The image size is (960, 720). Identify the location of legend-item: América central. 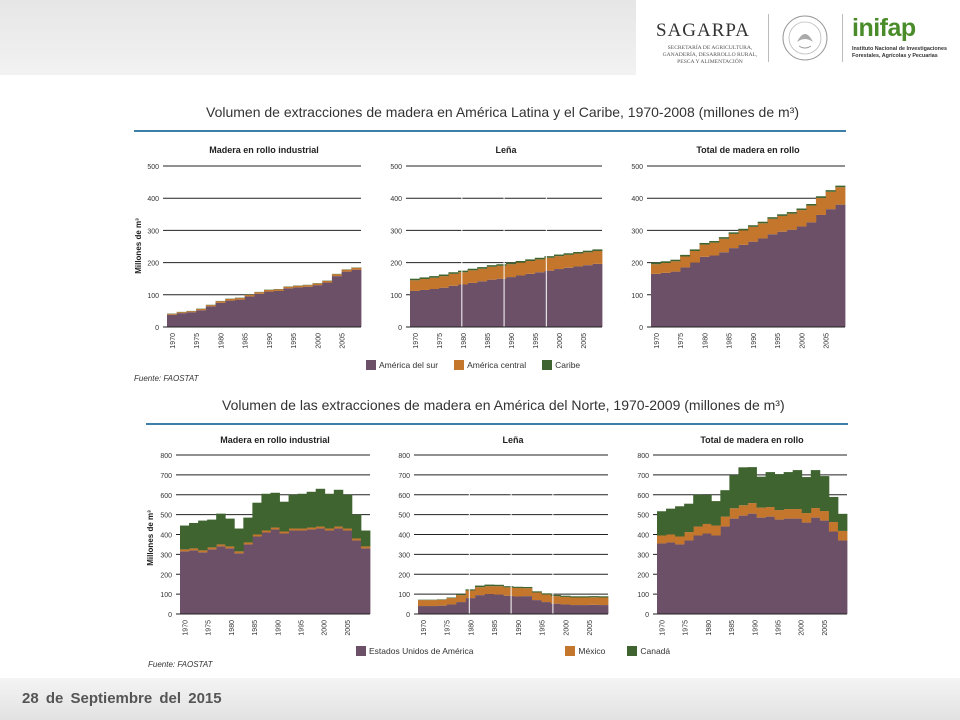
(490, 365).